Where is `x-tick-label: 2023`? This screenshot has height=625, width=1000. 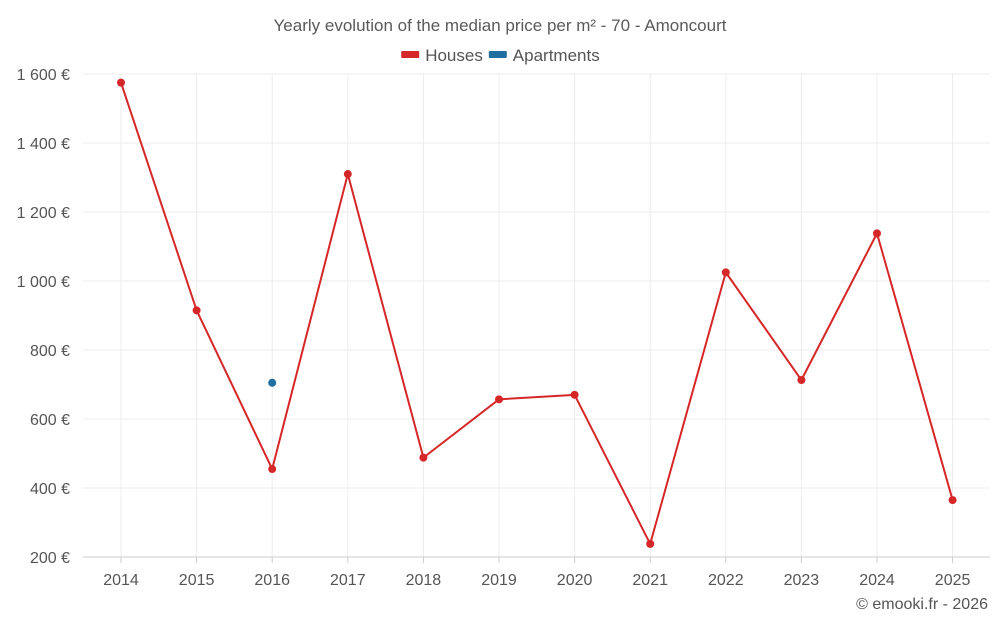 x-tick-label: 2023 is located at coordinates (802, 580).